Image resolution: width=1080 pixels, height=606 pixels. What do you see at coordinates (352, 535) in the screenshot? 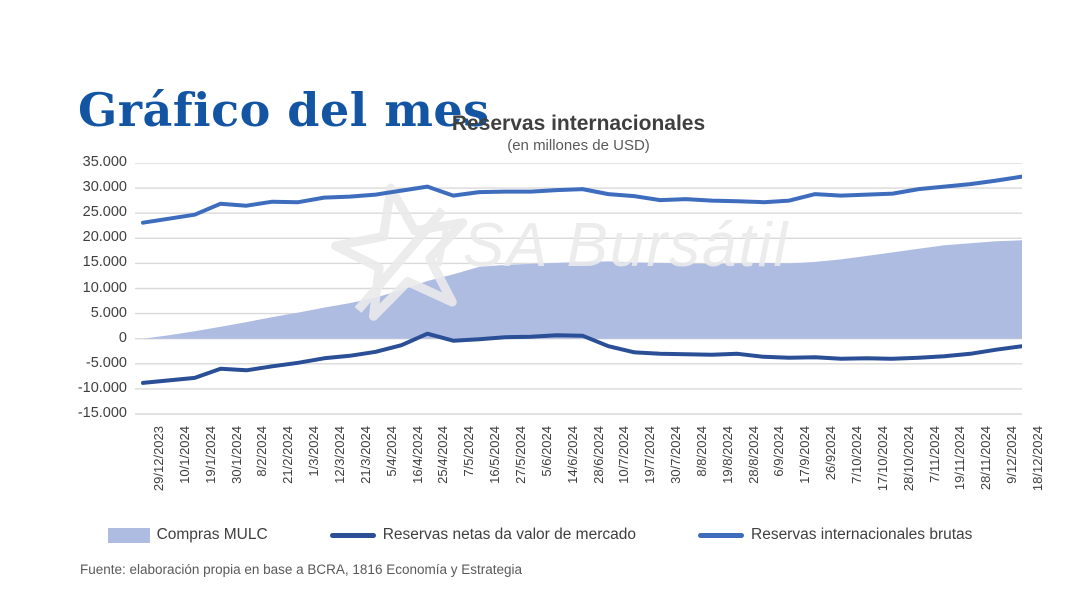
I see `netas-line-swatch-icon` at bounding box center [352, 535].